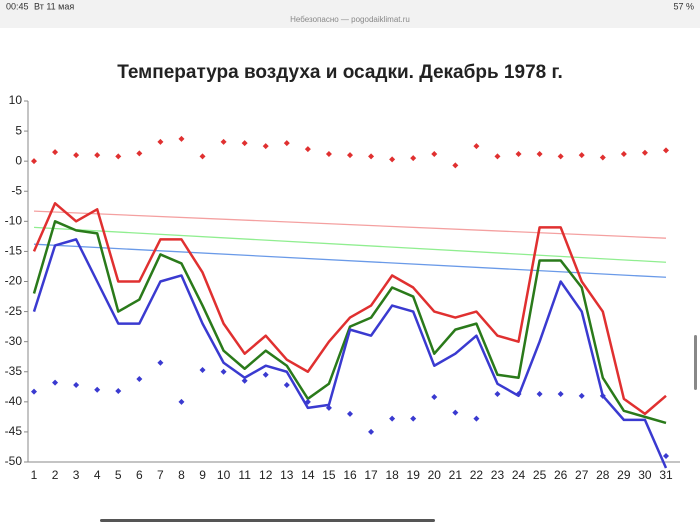 The image size is (700, 530). What do you see at coordinates (695, 362) in the screenshot?
I see `scrollbar-v` at bounding box center [695, 362].